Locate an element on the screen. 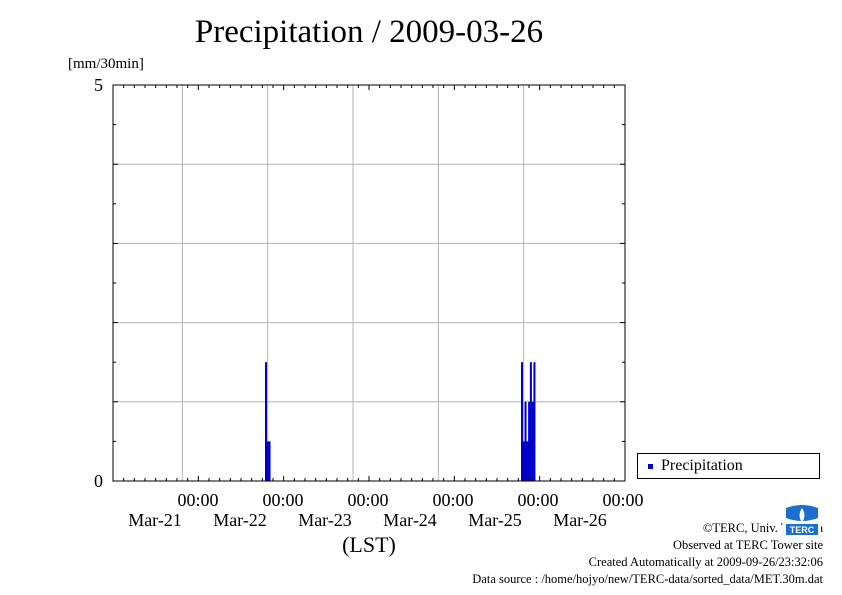  chart-title: Precipitation / 2009-03-26 is located at coordinates (369, 32).